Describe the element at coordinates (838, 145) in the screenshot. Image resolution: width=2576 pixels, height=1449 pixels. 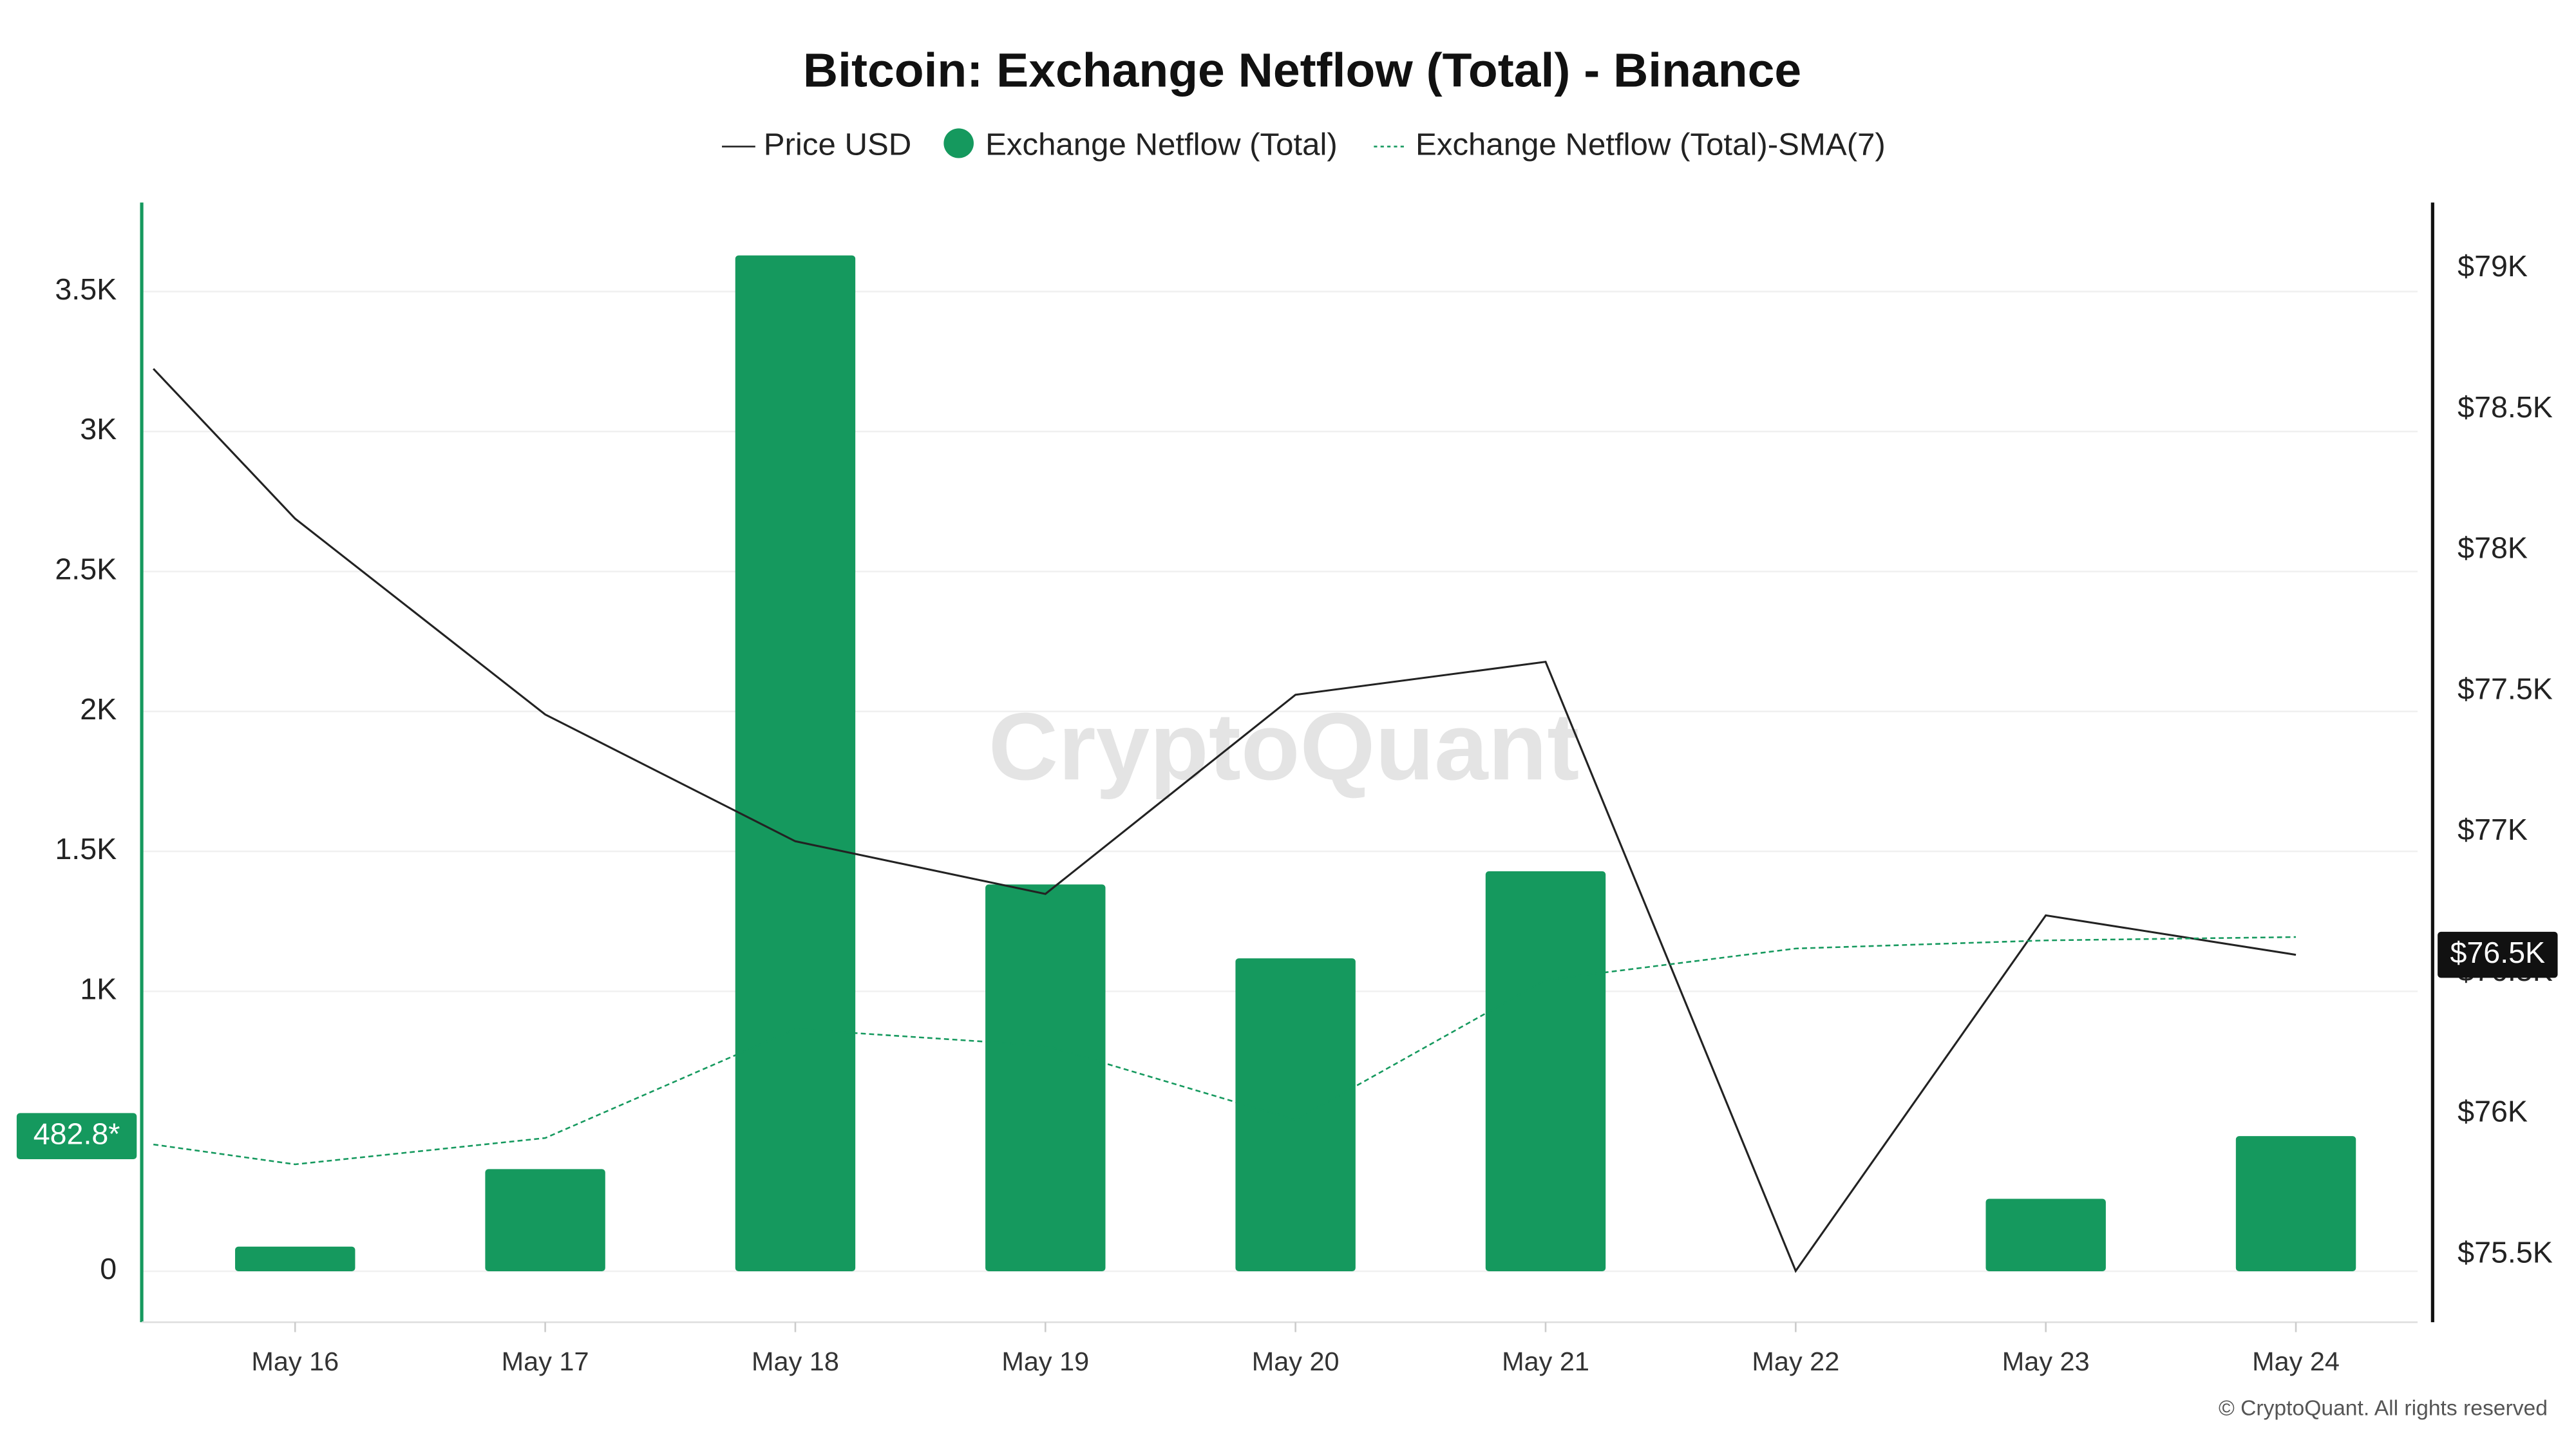
I see `legend-label: Price USD` at that location.